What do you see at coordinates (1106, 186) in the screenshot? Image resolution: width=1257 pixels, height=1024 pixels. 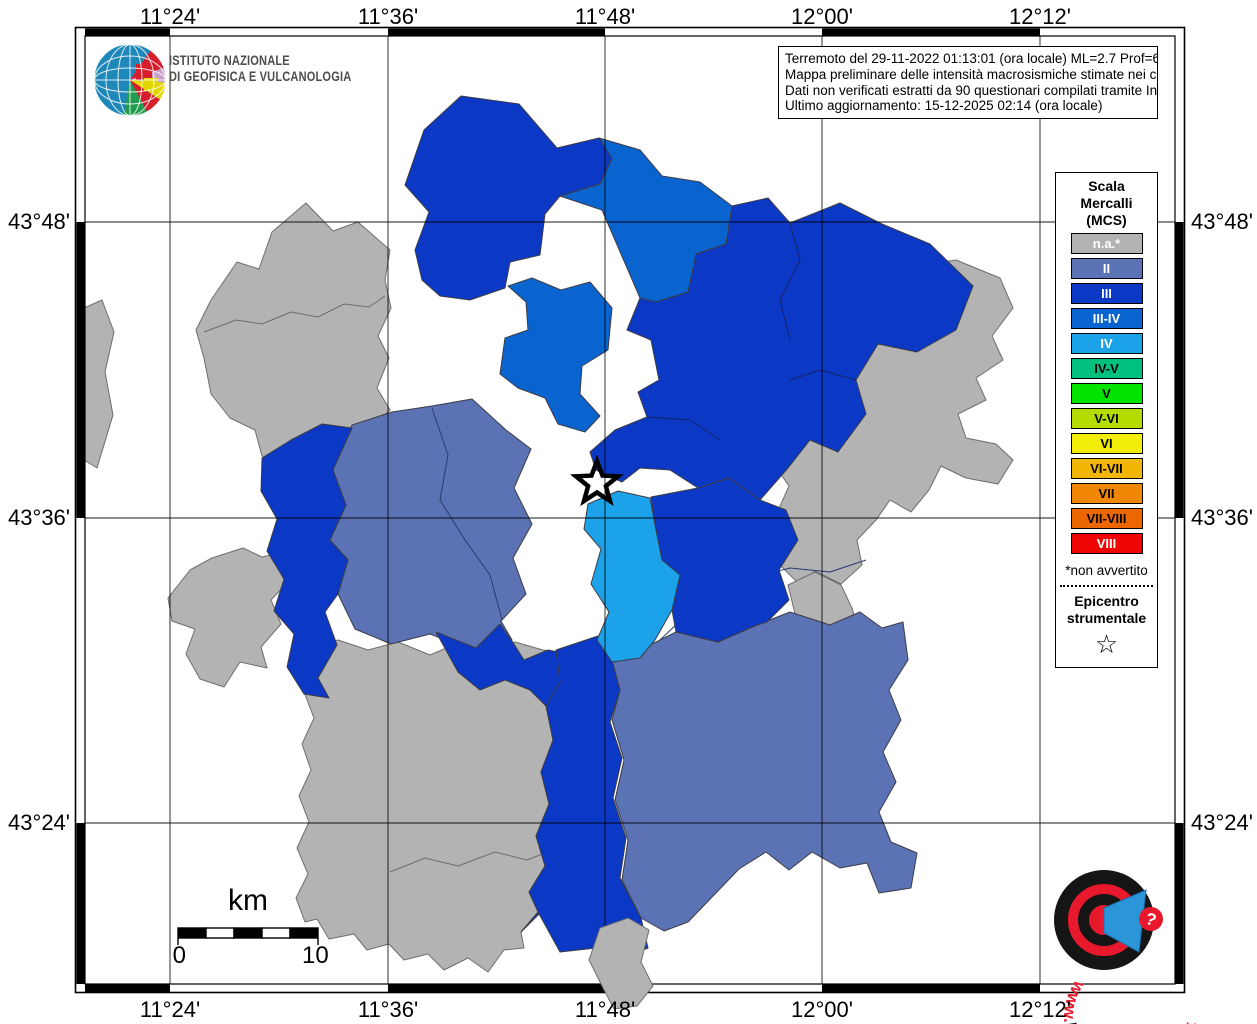 I see `legend-title-line1: Scala` at bounding box center [1106, 186].